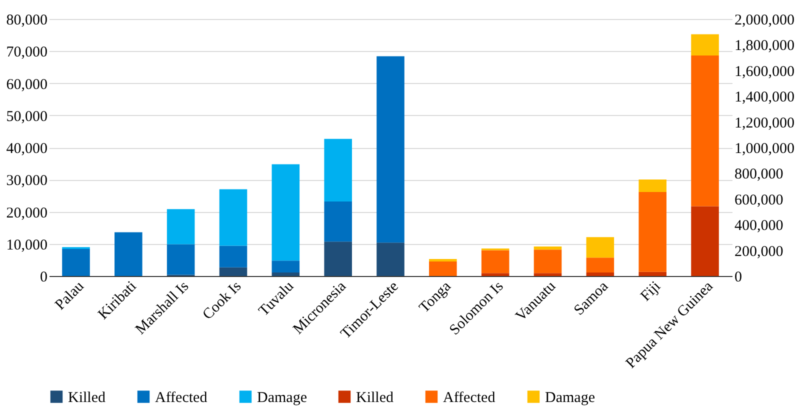  What do you see at coordinates (27, 84) in the screenshot?
I see `y-tick-label: 60,000` at bounding box center [27, 84].